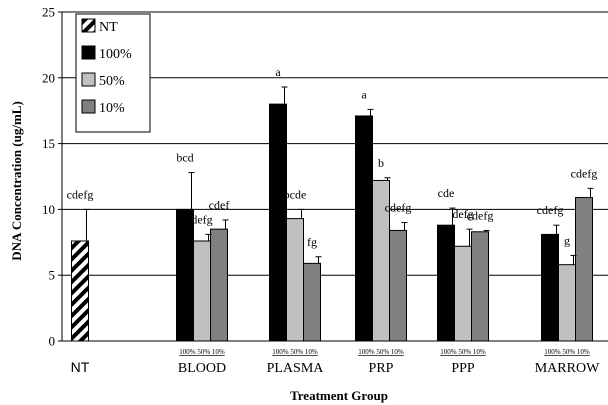  What do you see at coordinates (80, 291) in the screenshot?
I see `bar-nt-nt` at bounding box center [80, 291].